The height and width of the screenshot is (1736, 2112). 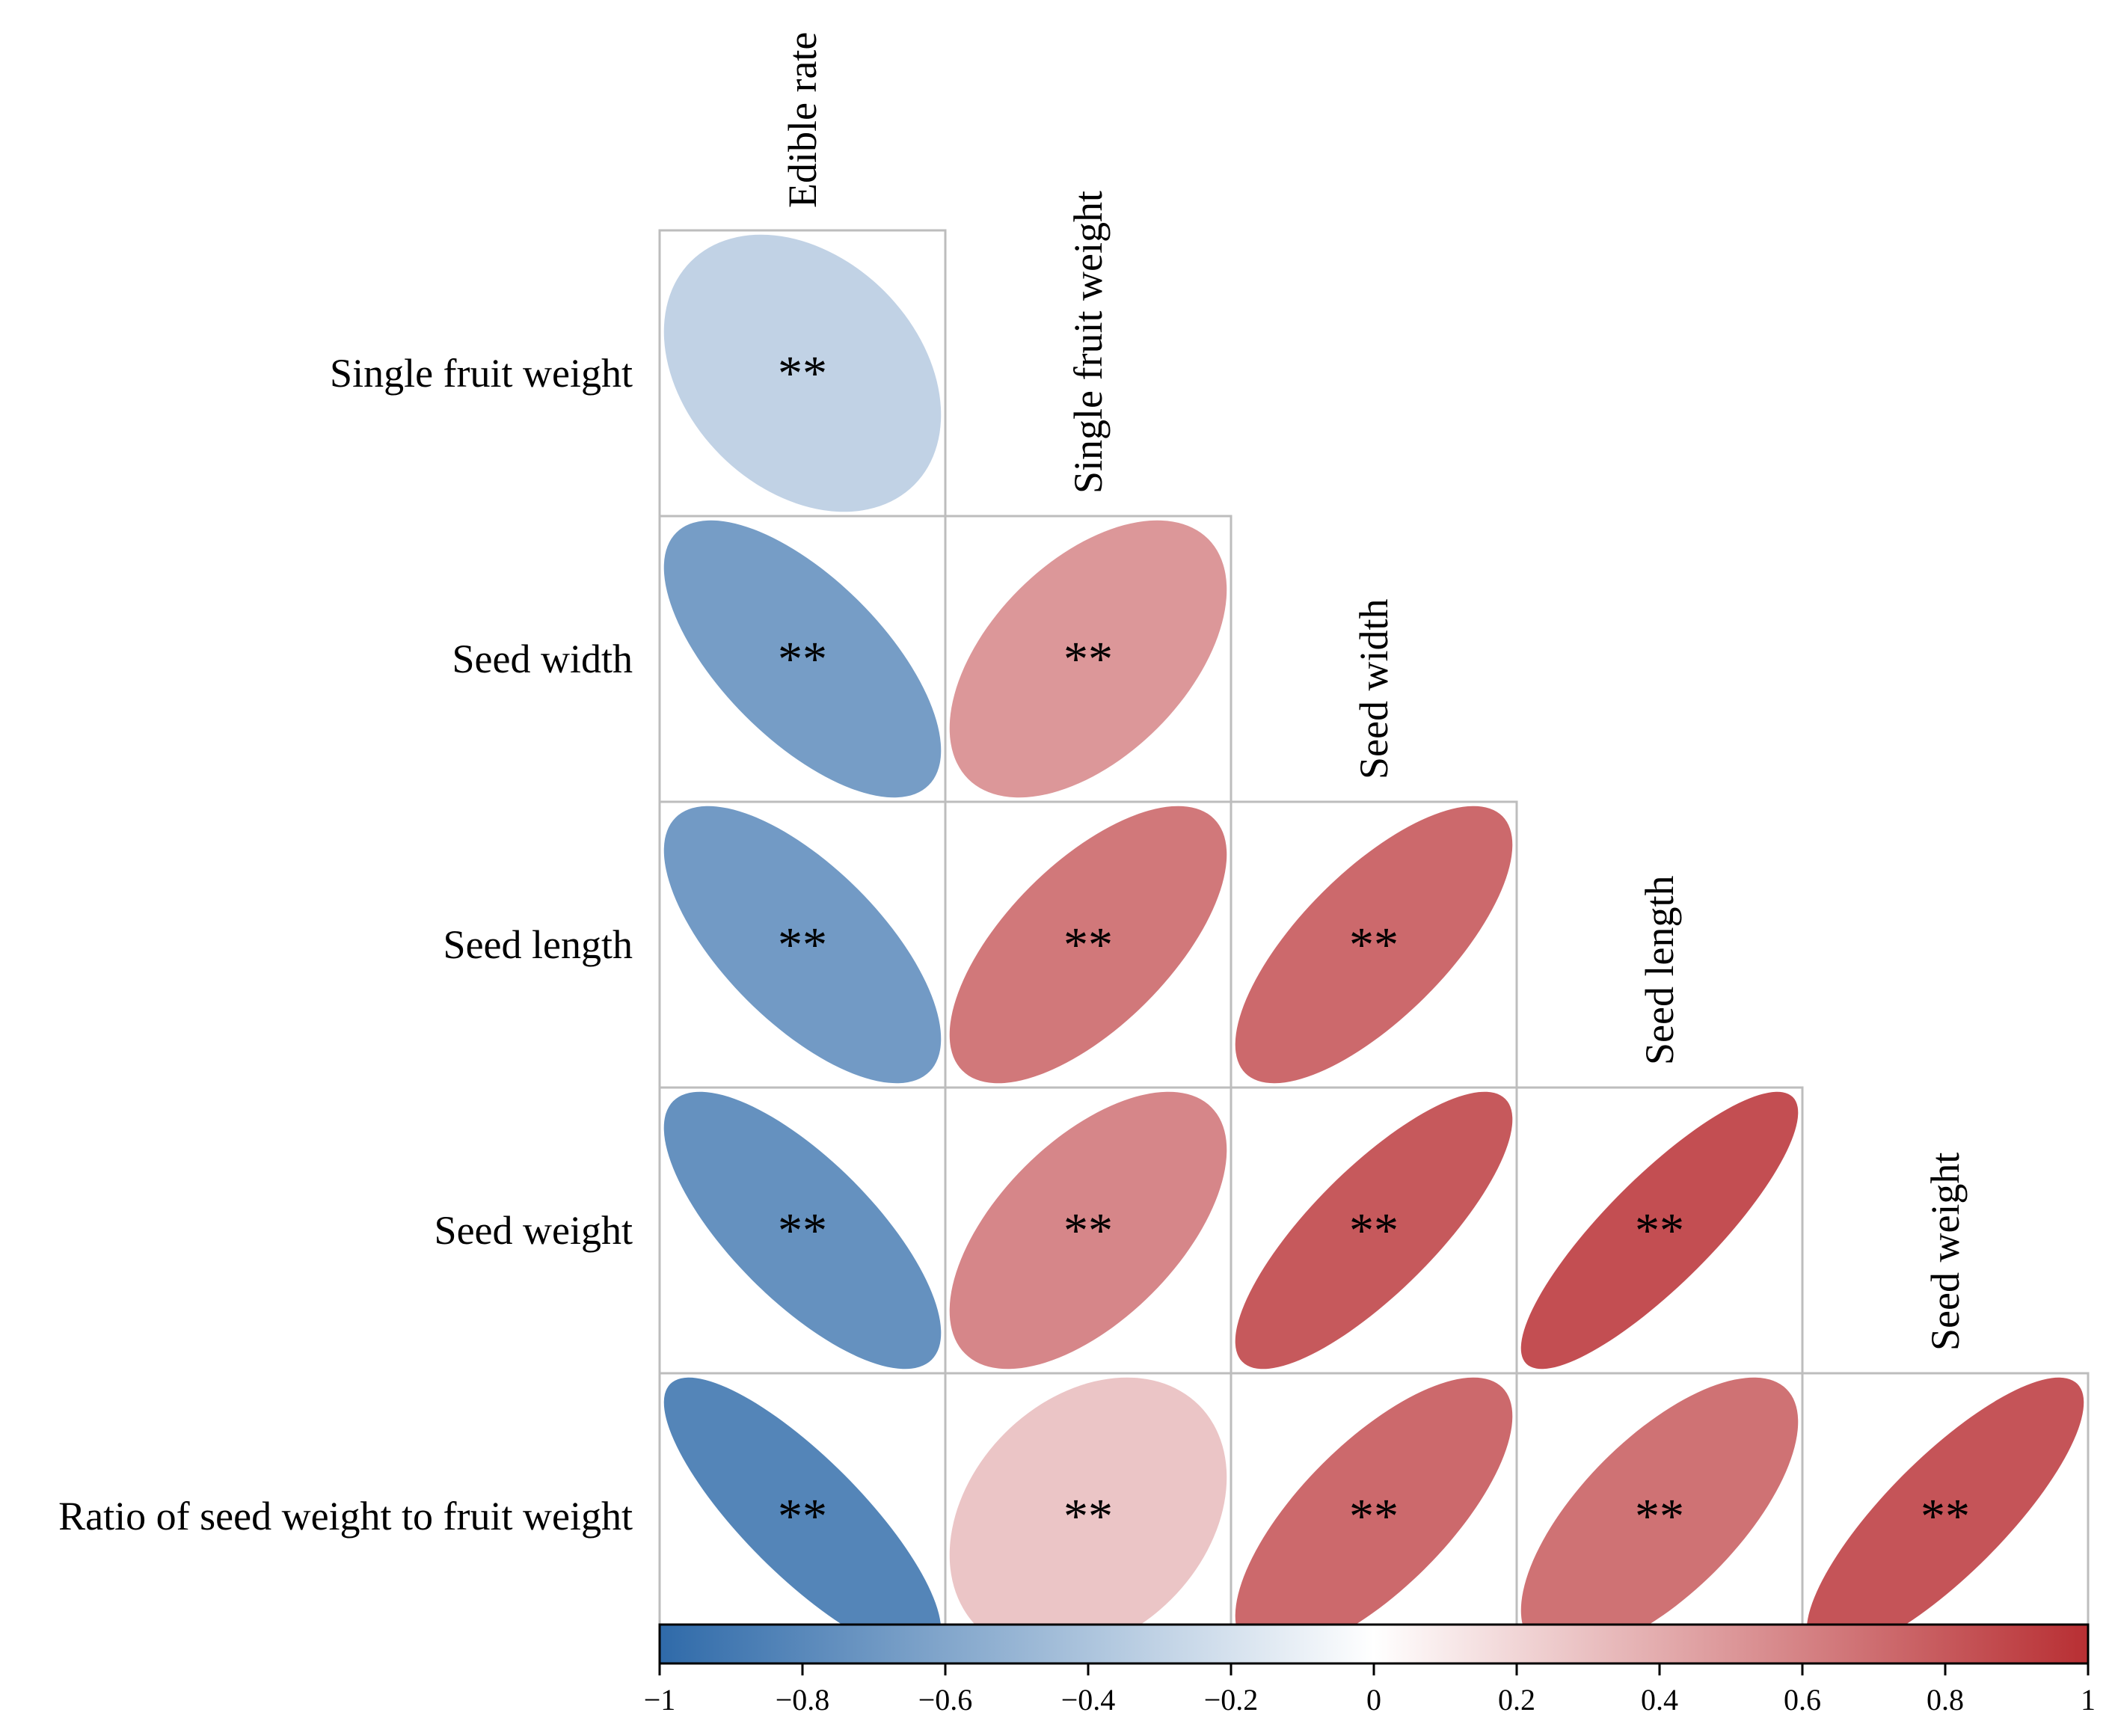 What do you see at coordinates (1373, 689) in the screenshot?
I see `column-label: Seed width` at bounding box center [1373, 689].